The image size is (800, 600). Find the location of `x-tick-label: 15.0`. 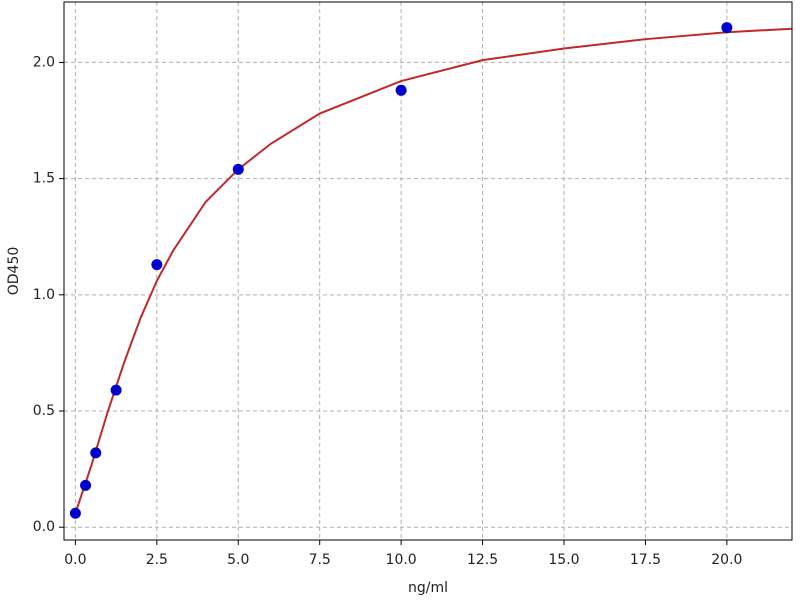

x-tick-label: 15.0 is located at coordinates (563, 560).